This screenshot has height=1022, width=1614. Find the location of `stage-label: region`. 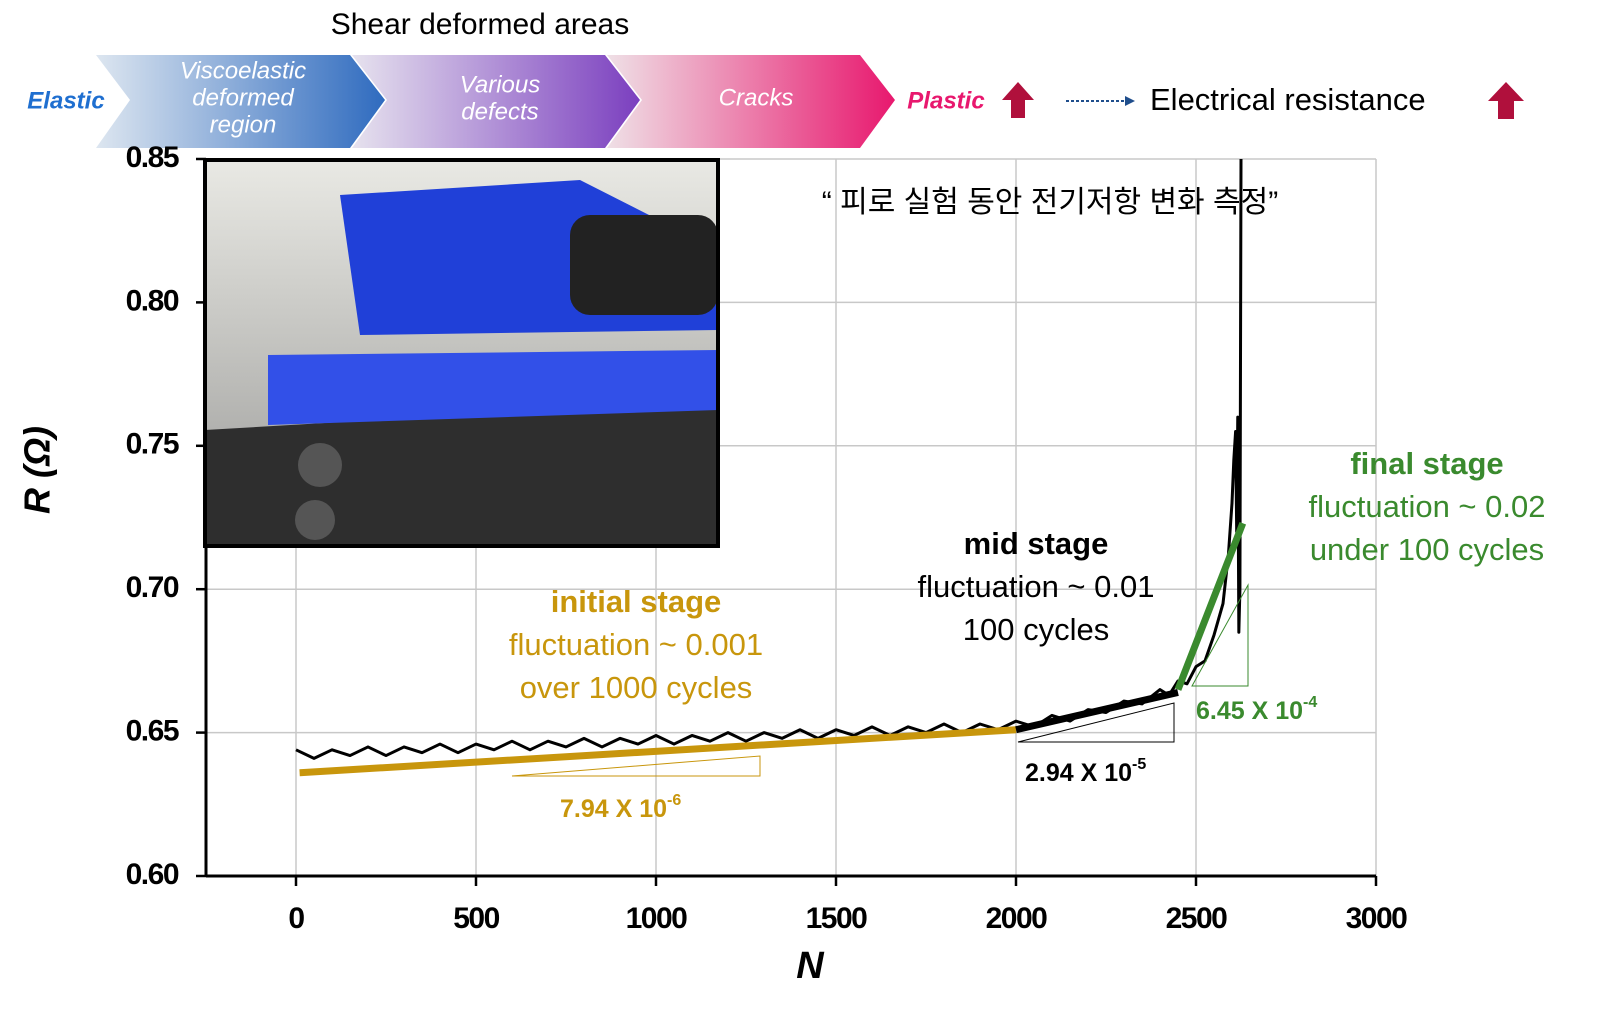

stage-label: region is located at coordinates (243, 124).